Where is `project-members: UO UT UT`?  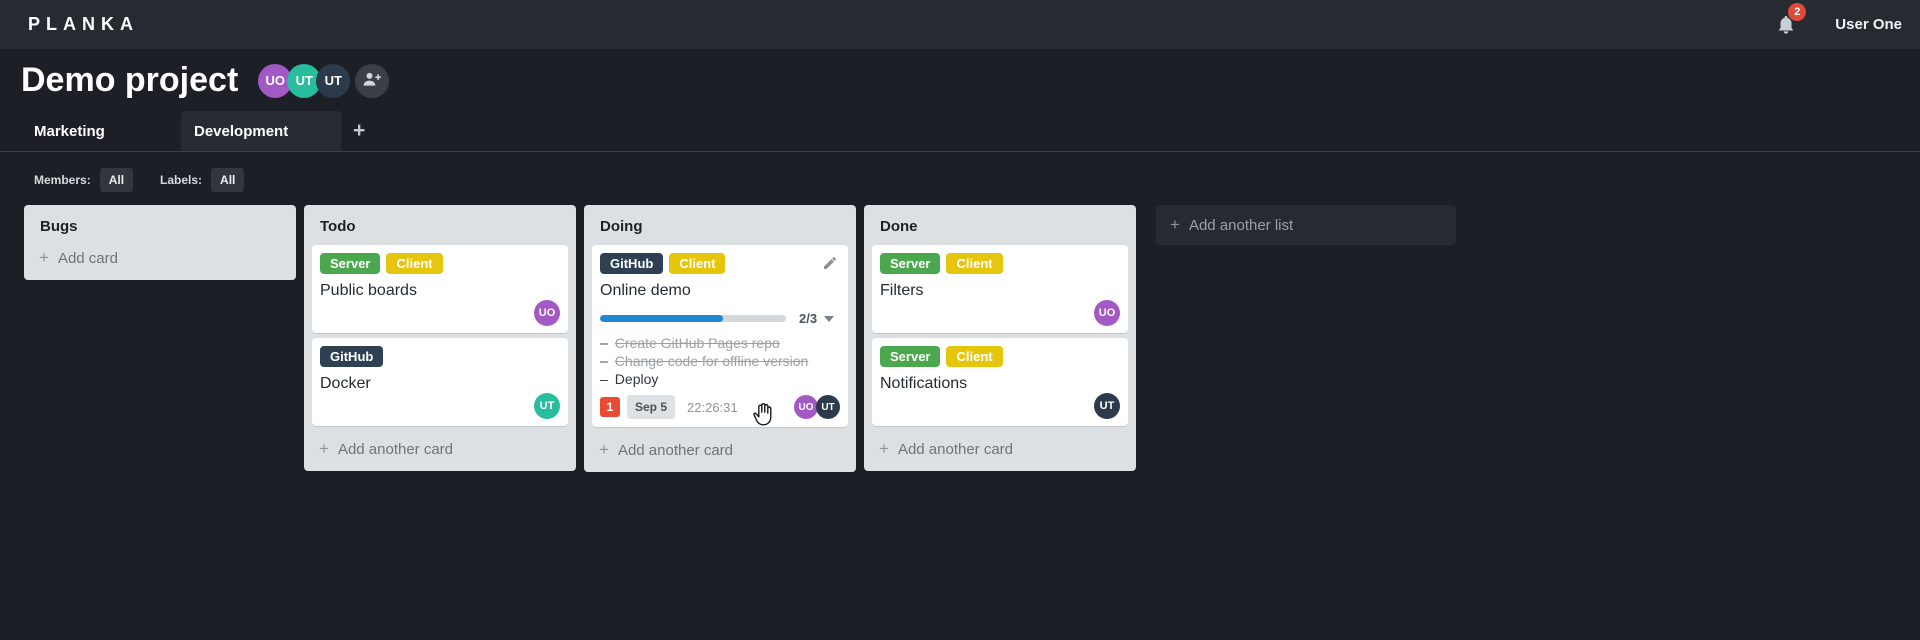 project-members: UO UT UT is located at coordinates (324, 80).